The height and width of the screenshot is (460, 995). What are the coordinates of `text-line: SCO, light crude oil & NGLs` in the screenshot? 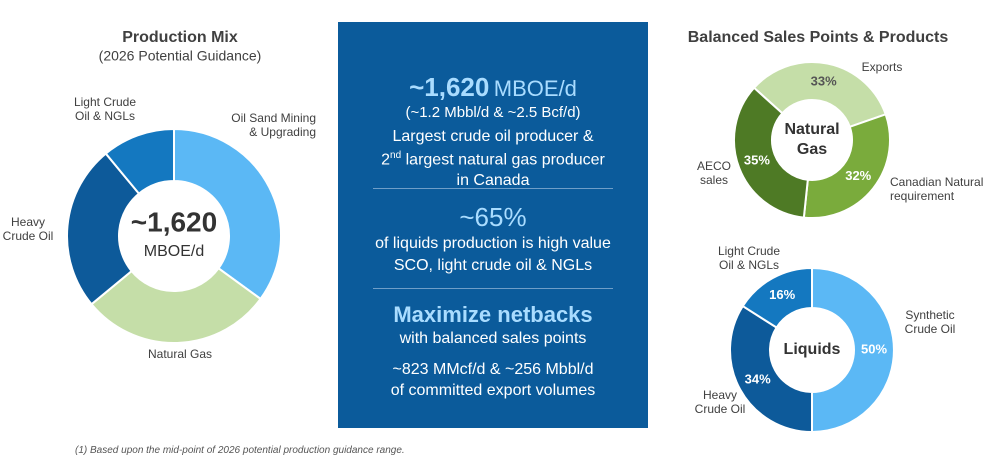 It's located at (493, 265).